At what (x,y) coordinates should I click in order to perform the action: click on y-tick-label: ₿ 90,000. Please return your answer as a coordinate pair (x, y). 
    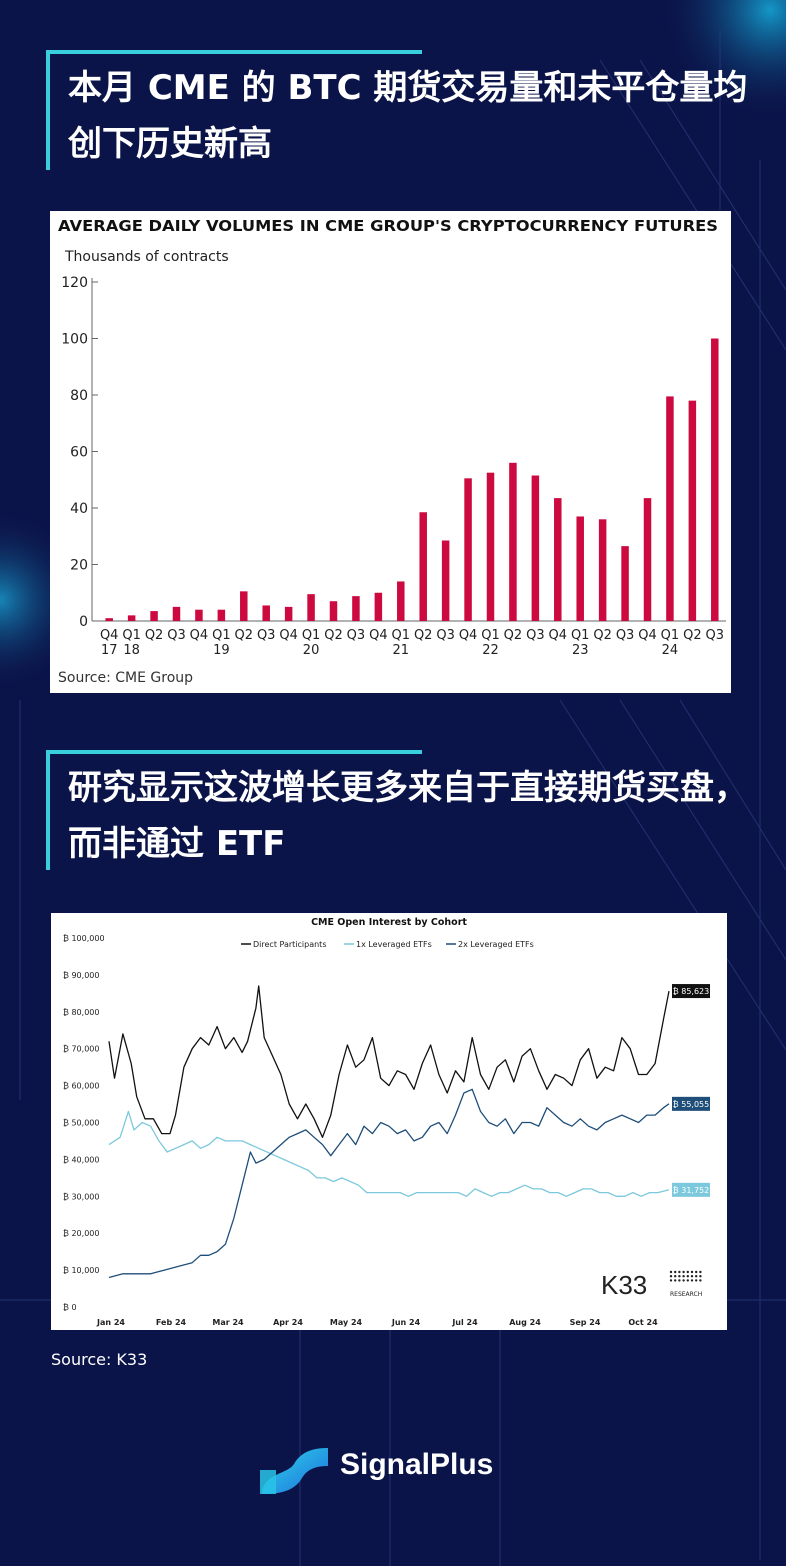
    Looking at the image, I should click on (81, 975).